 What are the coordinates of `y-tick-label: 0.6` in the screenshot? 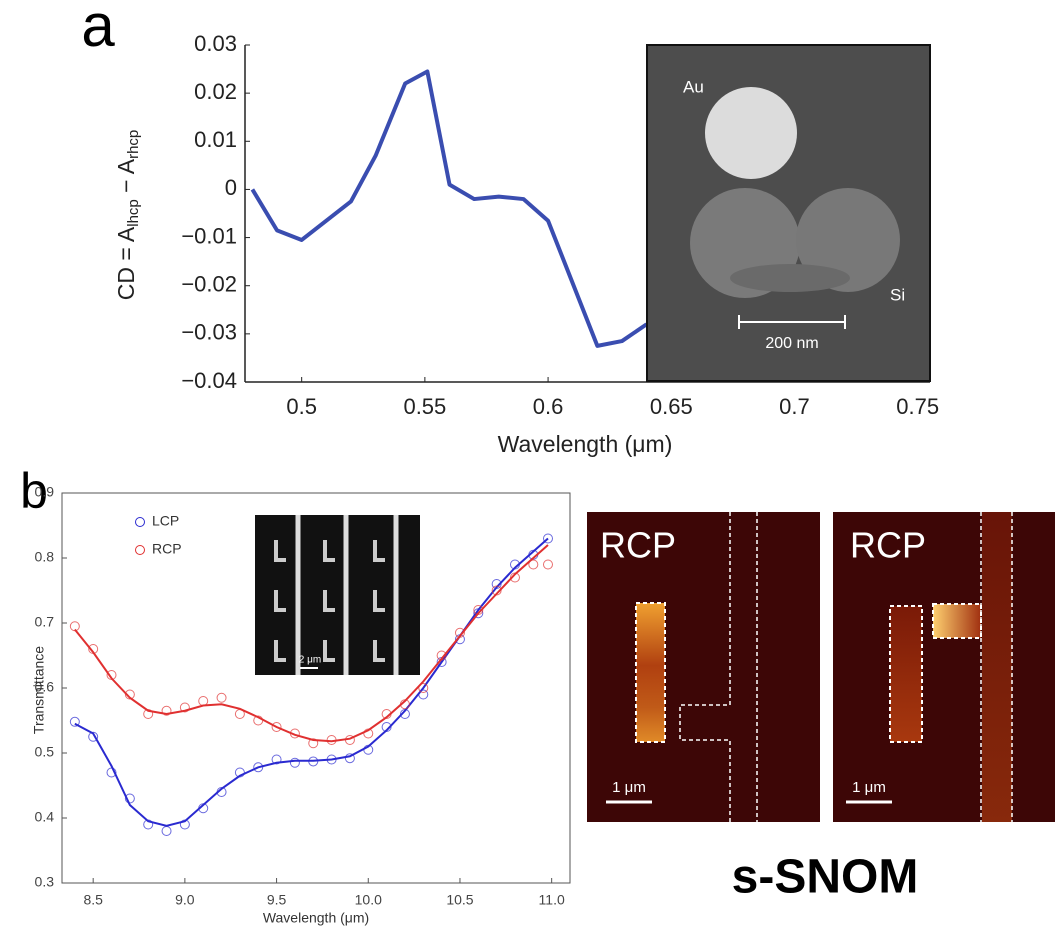 It's located at (45, 687).